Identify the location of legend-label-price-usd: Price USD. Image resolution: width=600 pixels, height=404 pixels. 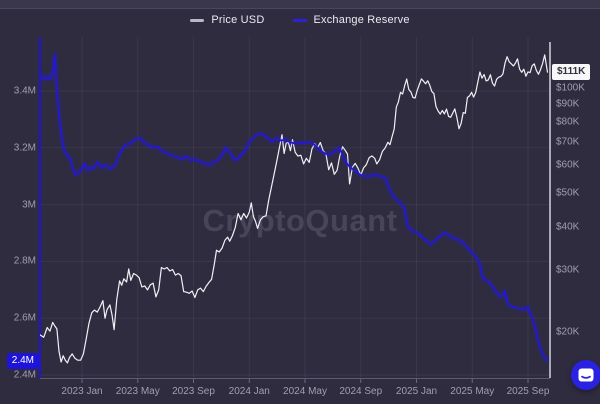
(238, 20).